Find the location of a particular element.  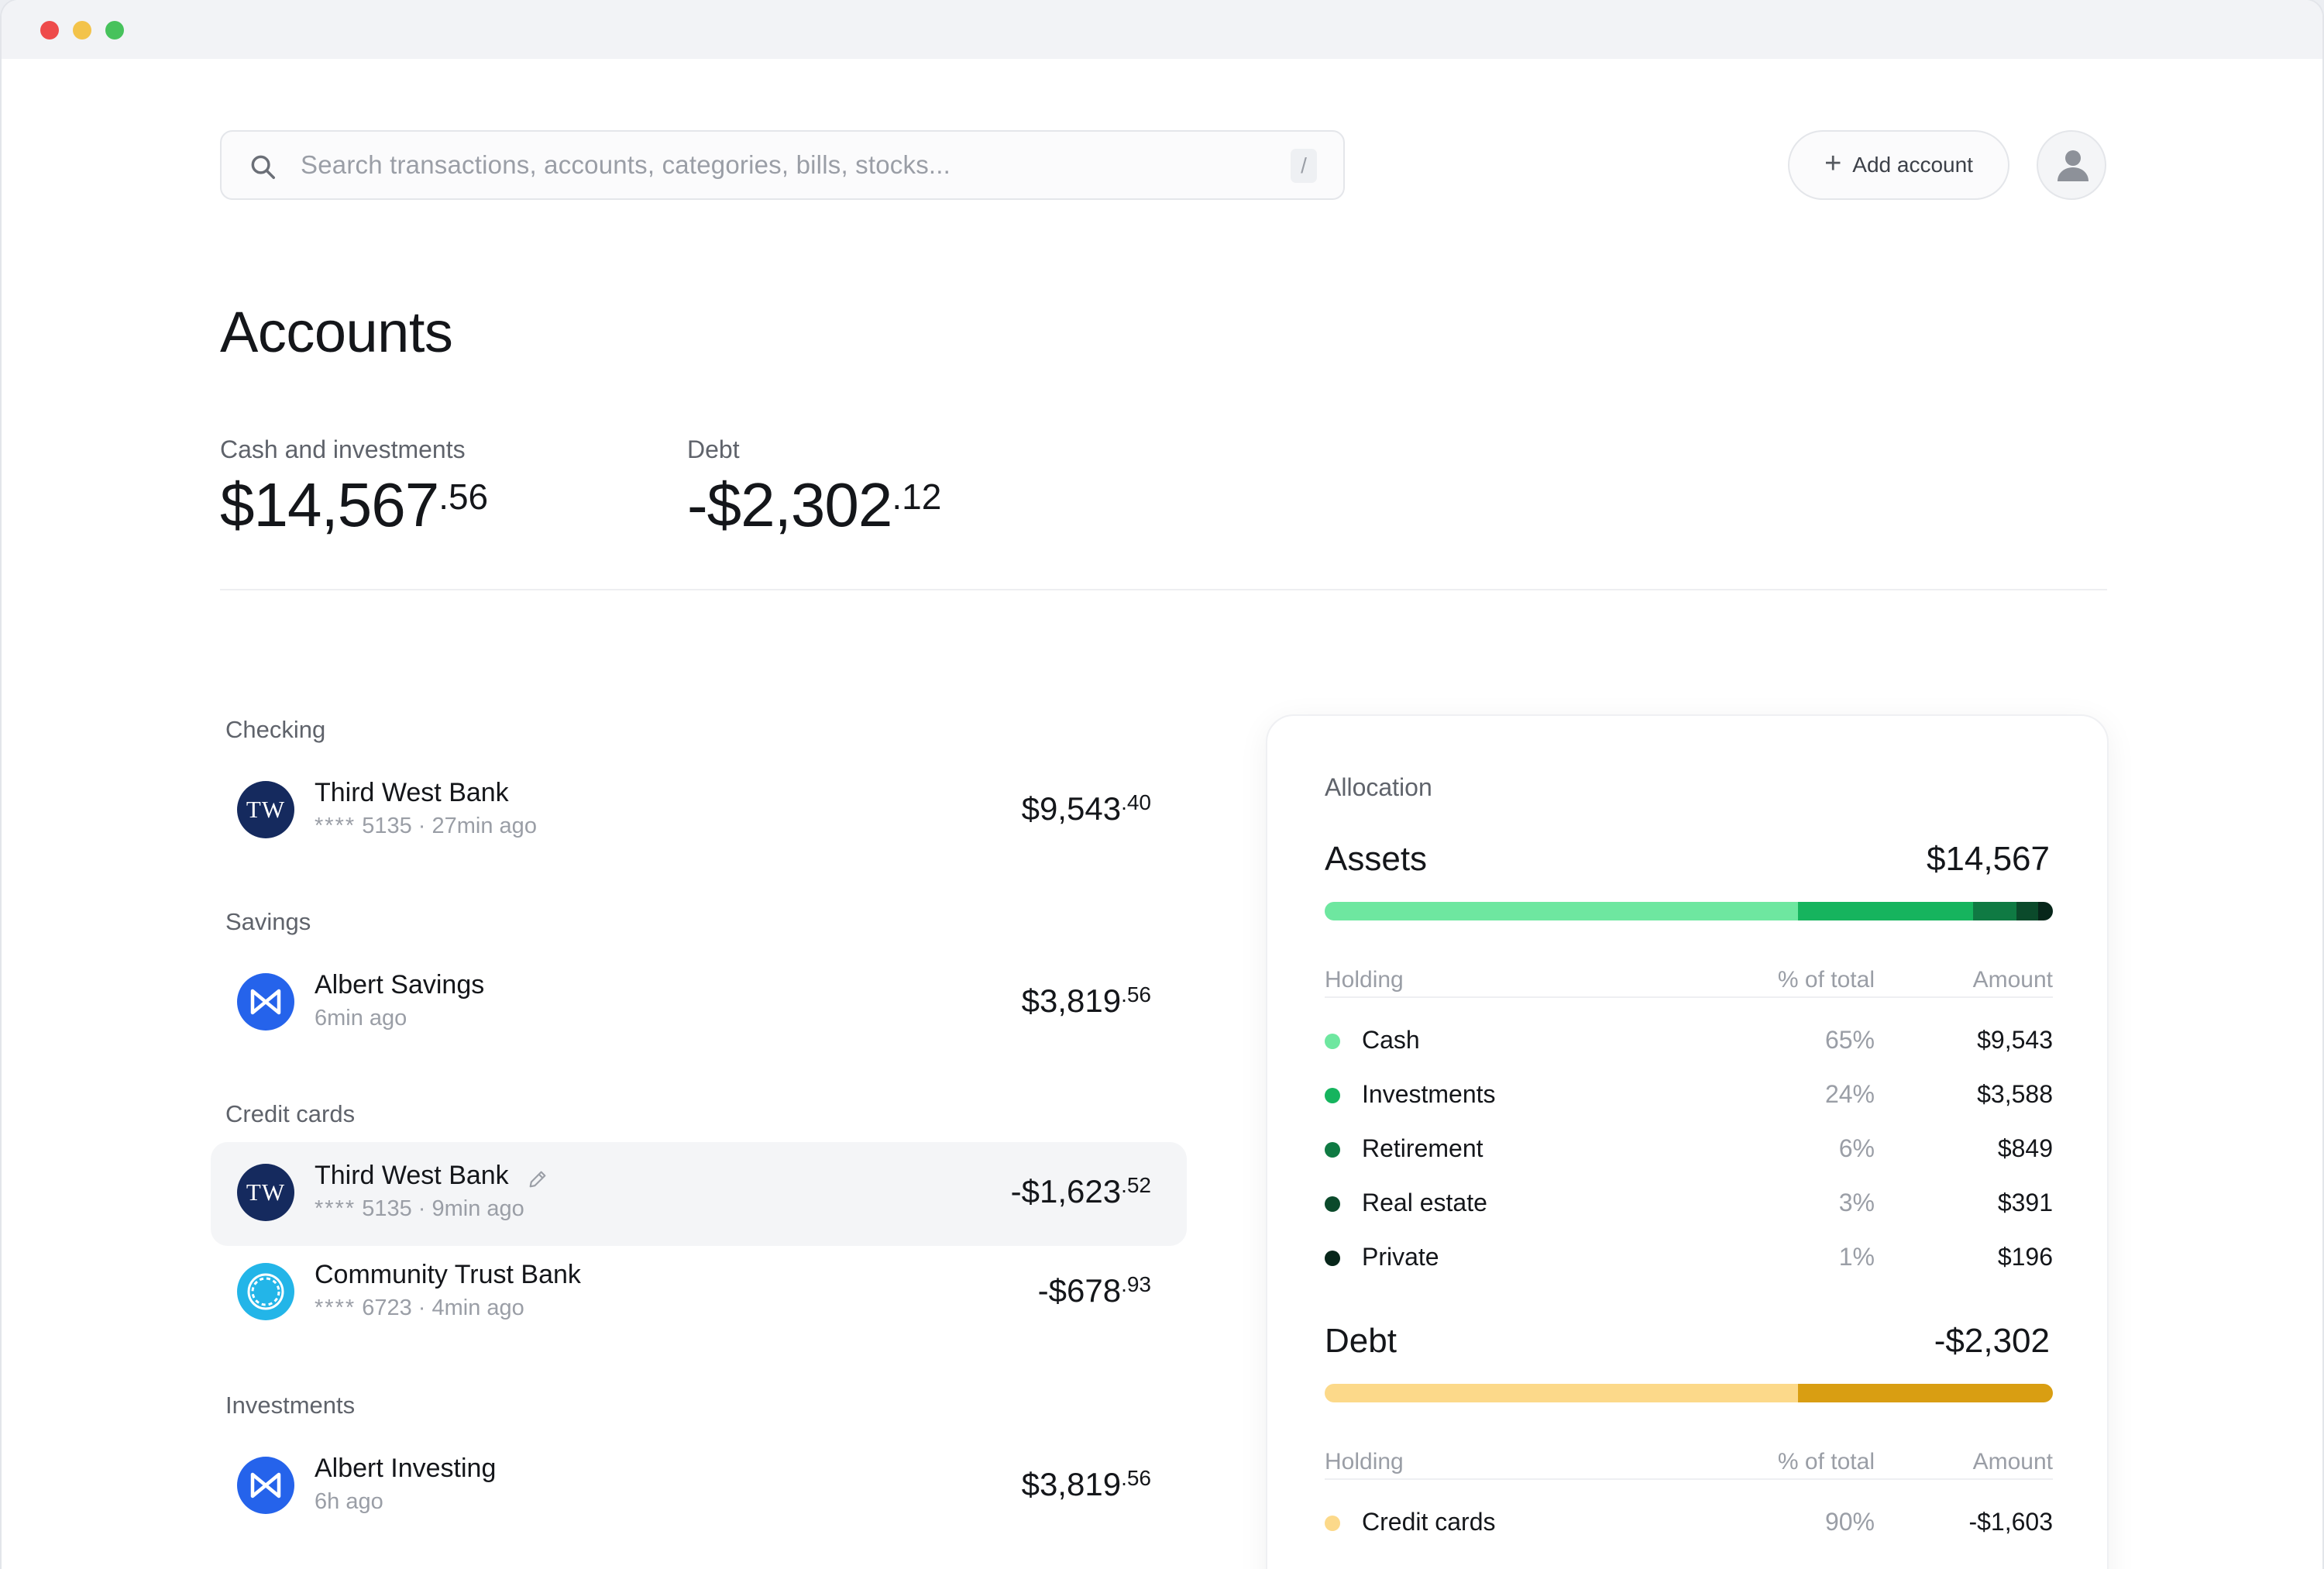

account-name: Albert Savings is located at coordinates (400, 985).